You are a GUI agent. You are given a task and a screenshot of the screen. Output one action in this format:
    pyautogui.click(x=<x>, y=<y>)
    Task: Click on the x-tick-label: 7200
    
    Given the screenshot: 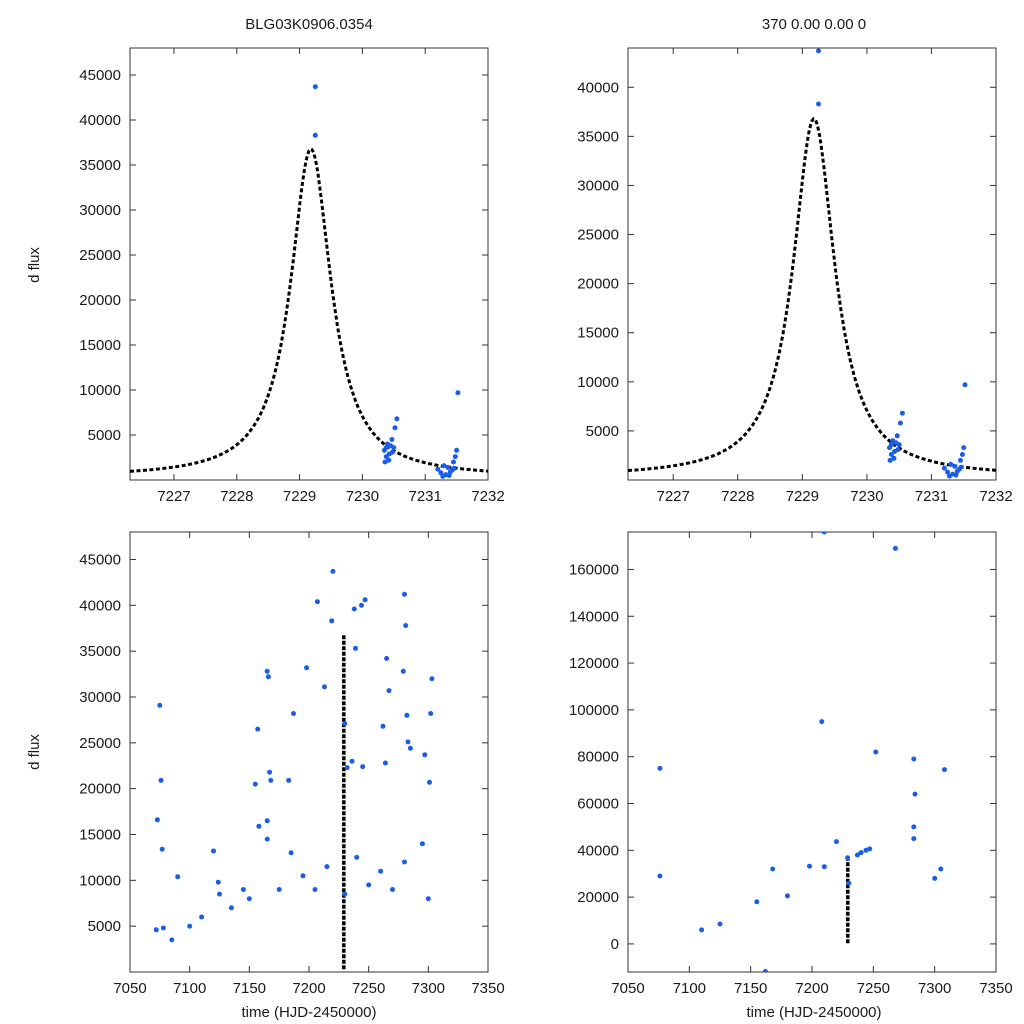 What is the action you would take?
    pyautogui.click(x=811, y=988)
    